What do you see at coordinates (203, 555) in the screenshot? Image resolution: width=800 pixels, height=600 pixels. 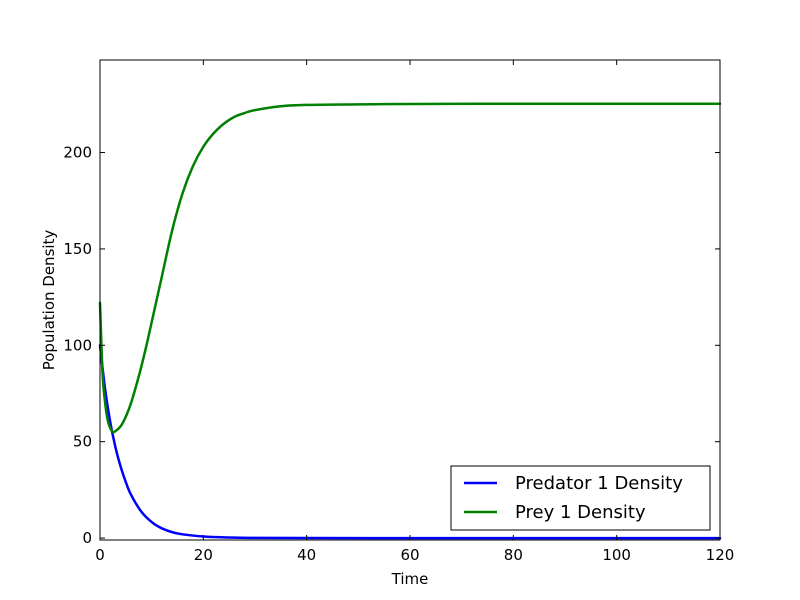 I see `x-tick-label: 20` at bounding box center [203, 555].